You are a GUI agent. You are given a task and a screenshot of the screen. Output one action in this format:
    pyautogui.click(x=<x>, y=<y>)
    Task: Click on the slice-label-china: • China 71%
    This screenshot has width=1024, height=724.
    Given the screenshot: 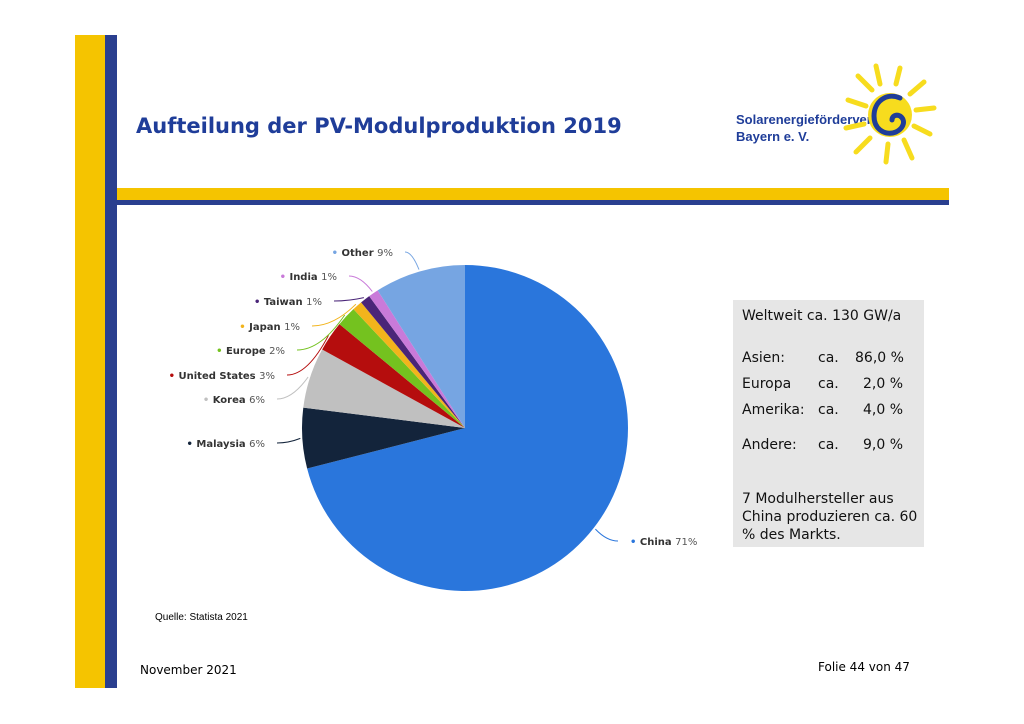 What is the action you would take?
    pyautogui.click(x=663, y=542)
    